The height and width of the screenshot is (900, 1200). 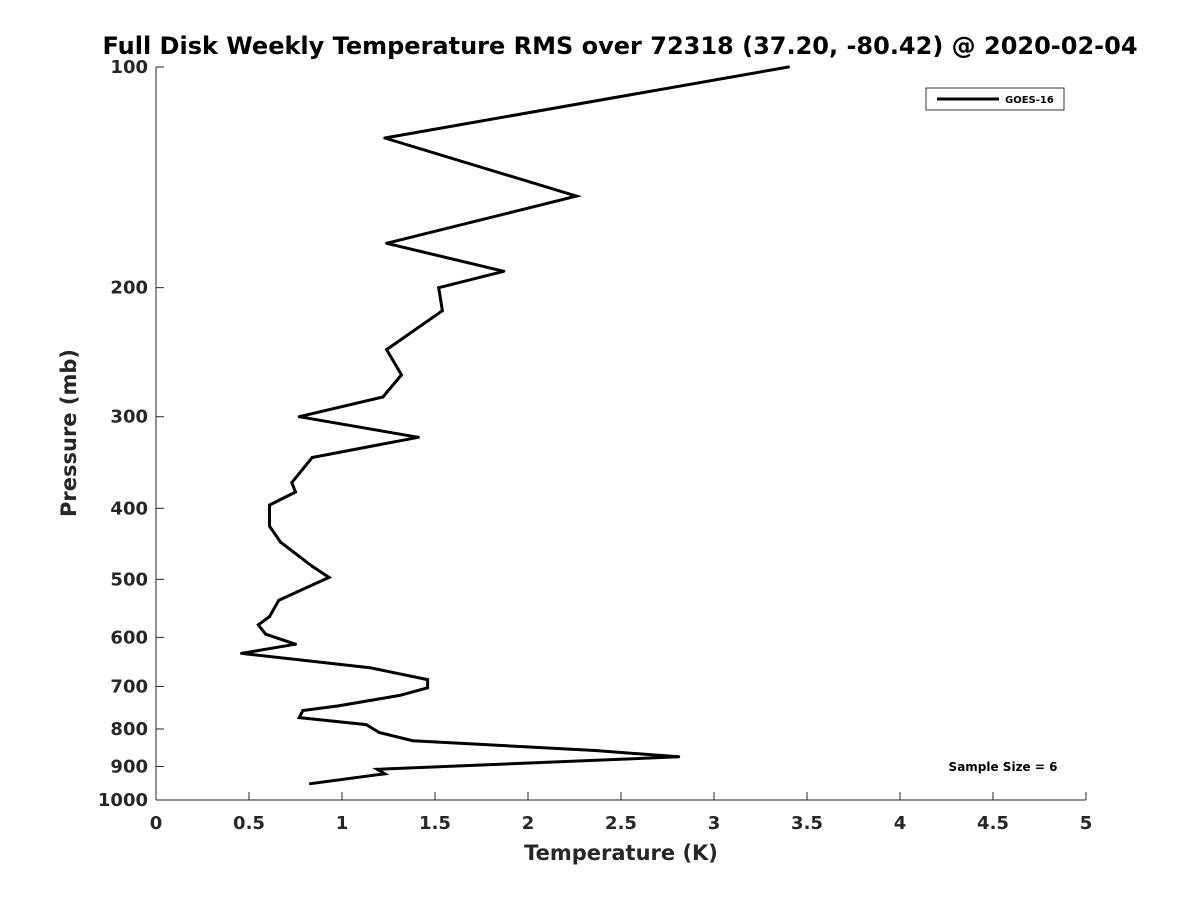 What do you see at coordinates (1086, 823) in the screenshot?
I see `x-tick-label: 5` at bounding box center [1086, 823].